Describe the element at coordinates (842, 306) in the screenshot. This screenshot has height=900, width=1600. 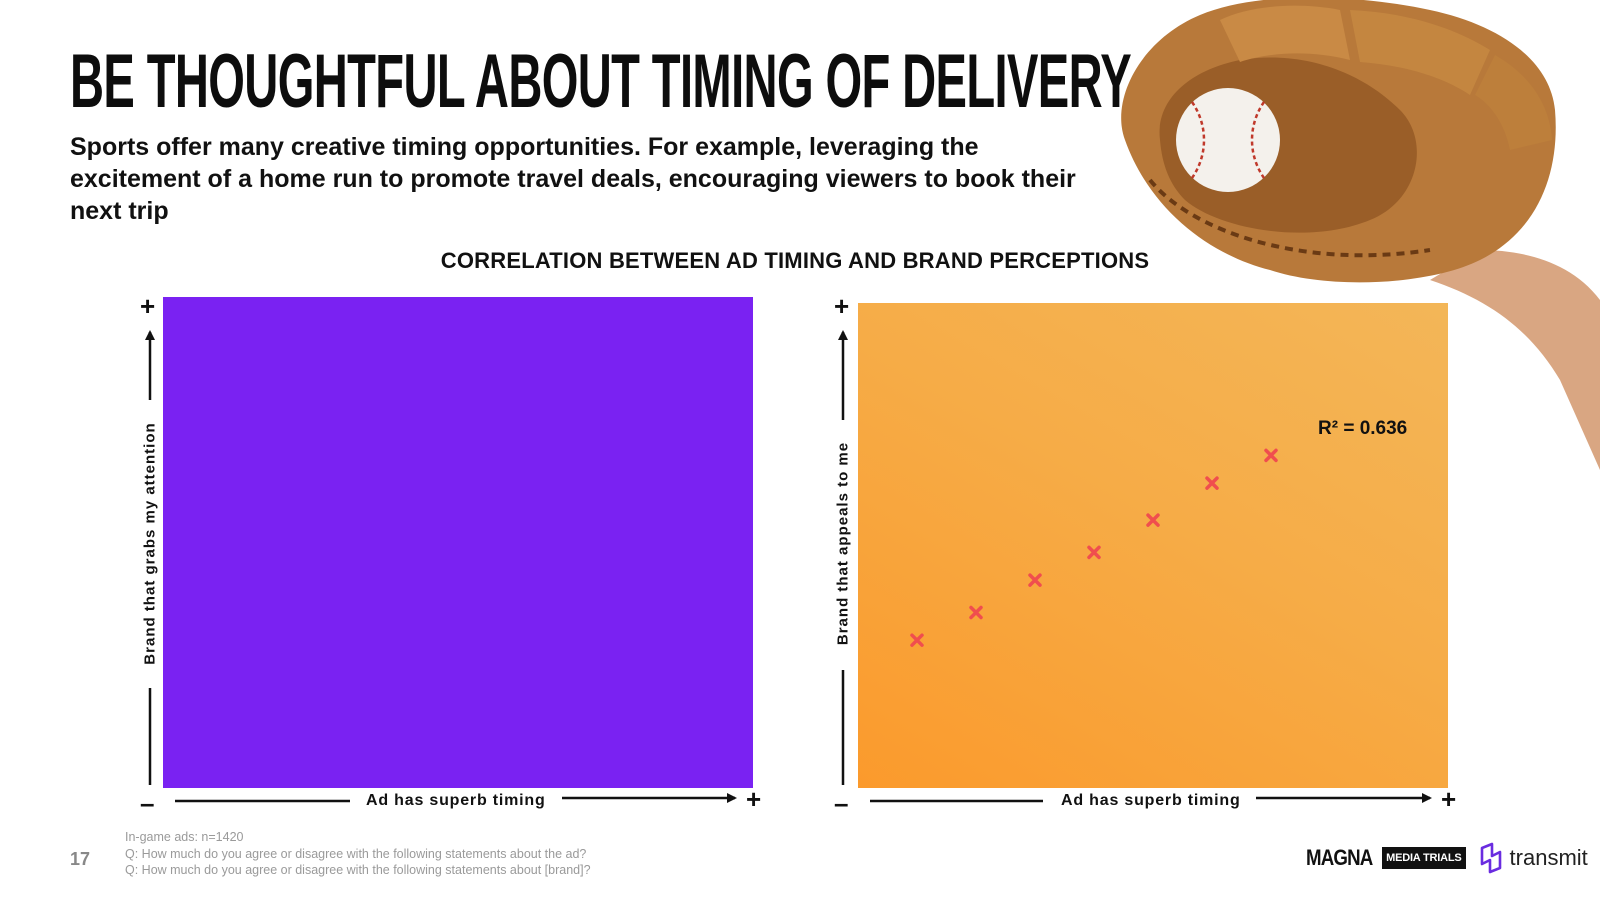
I see `right-y-plus: +` at that location.